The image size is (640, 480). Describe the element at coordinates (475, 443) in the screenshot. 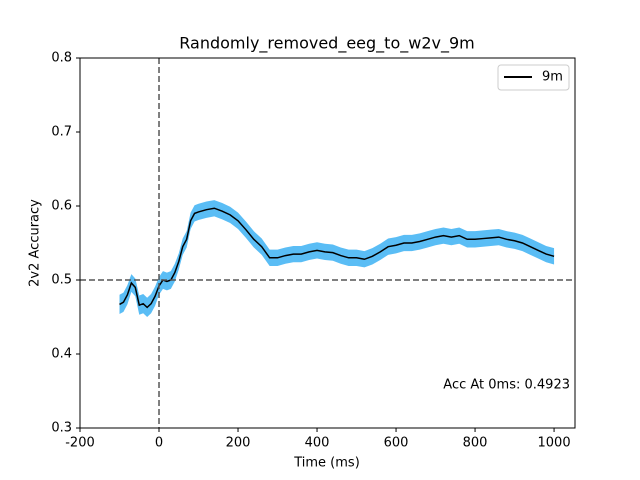

I see `x-tick-label: 800` at that location.